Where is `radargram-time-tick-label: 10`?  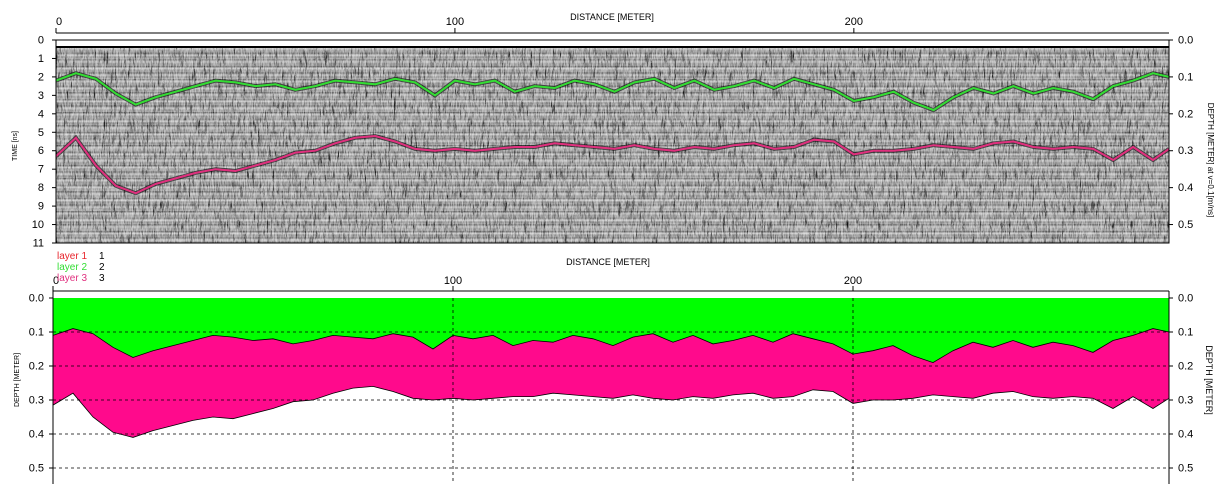 radargram-time-tick-label: 10 is located at coordinates (38, 225).